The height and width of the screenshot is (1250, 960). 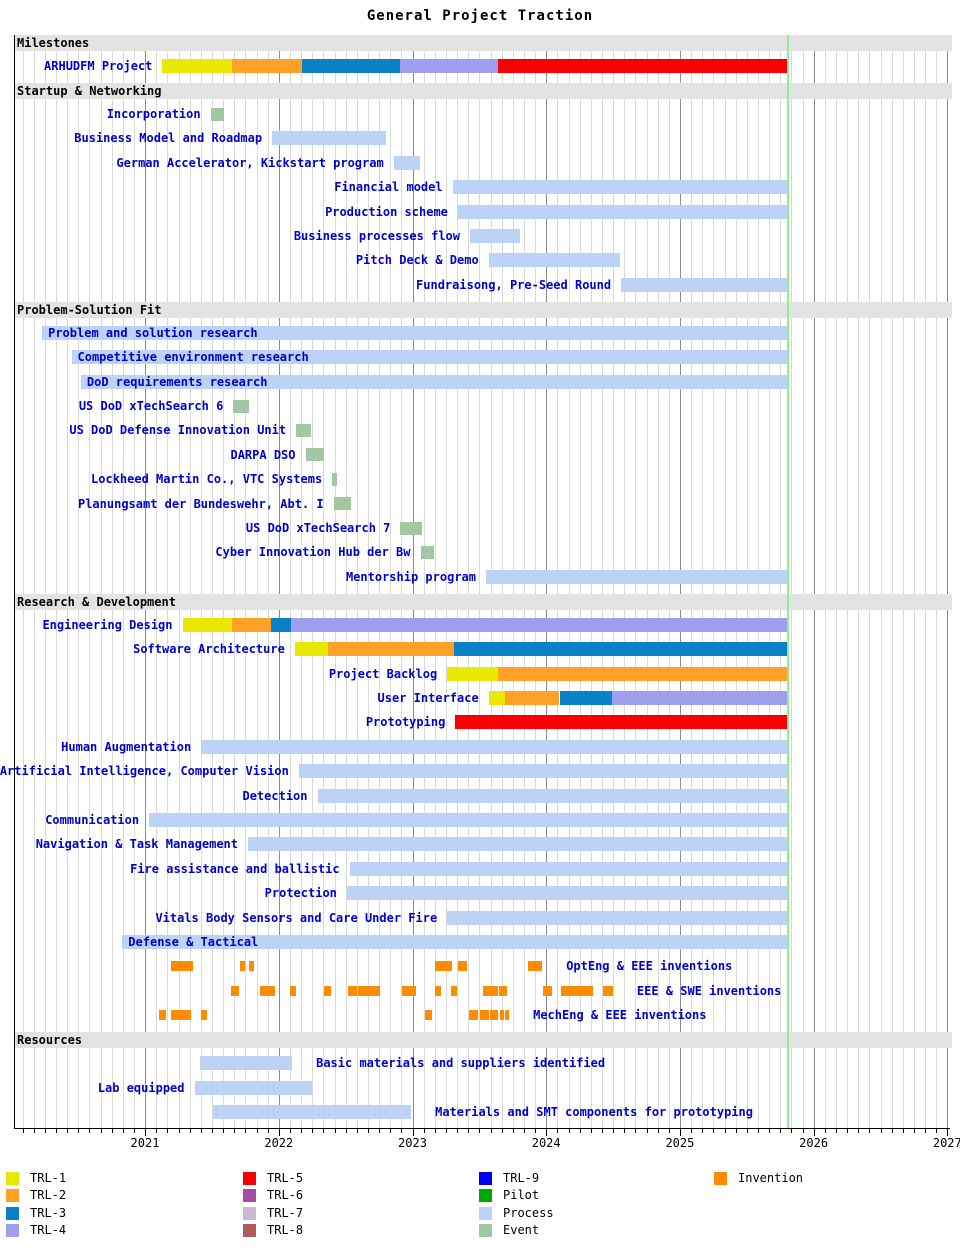 I want to click on legend-label: TRL-7, so click(x=285, y=1212).